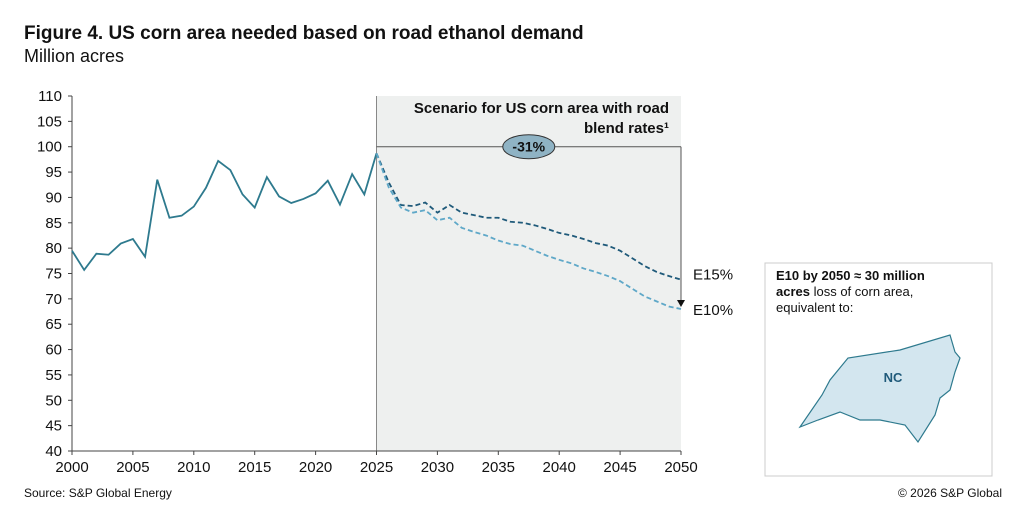 This screenshot has height=515, width=1024. I want to click on source: Source: S&P Global Energy, so click(98, 493).